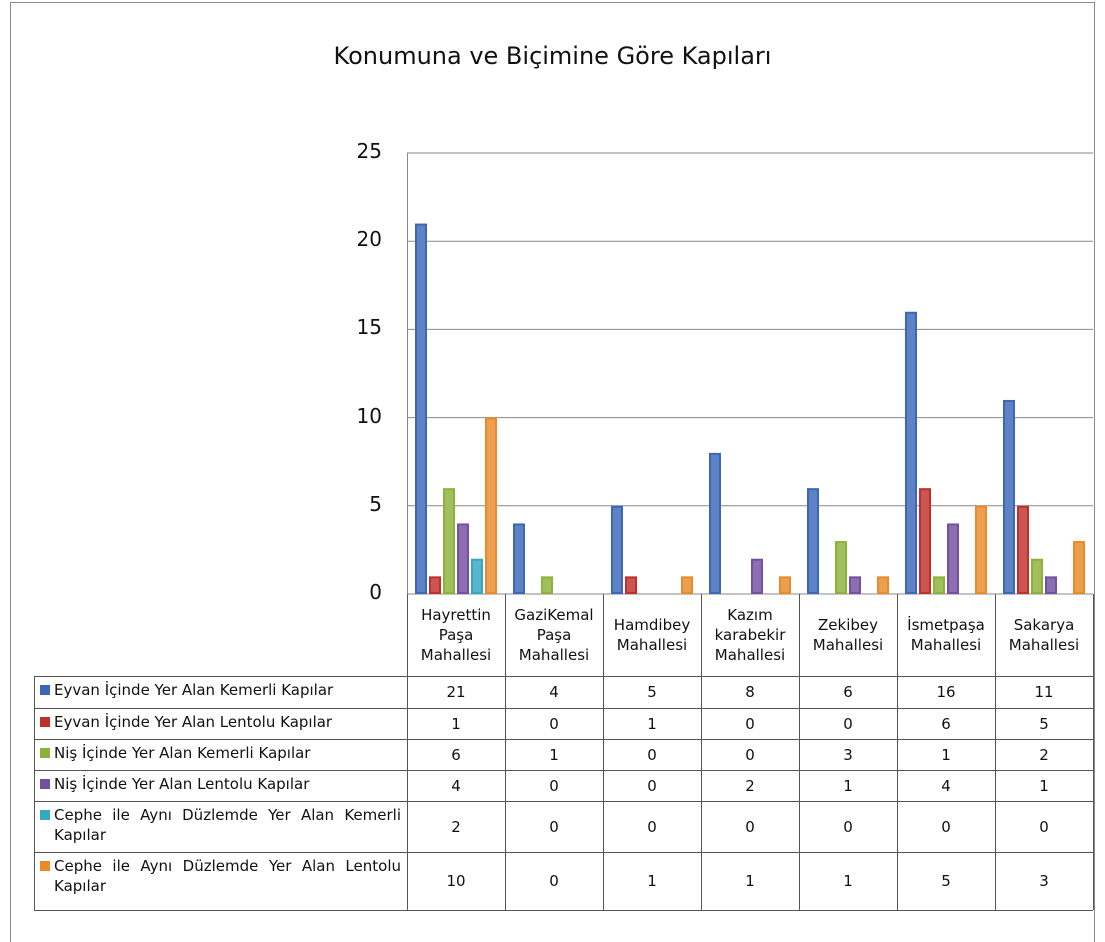  What do you see at coordinates (554, 635) in the screenshot?
I see `category-label: GaziKemal Paşa Mahallesi` at bounding box center [554, 635].